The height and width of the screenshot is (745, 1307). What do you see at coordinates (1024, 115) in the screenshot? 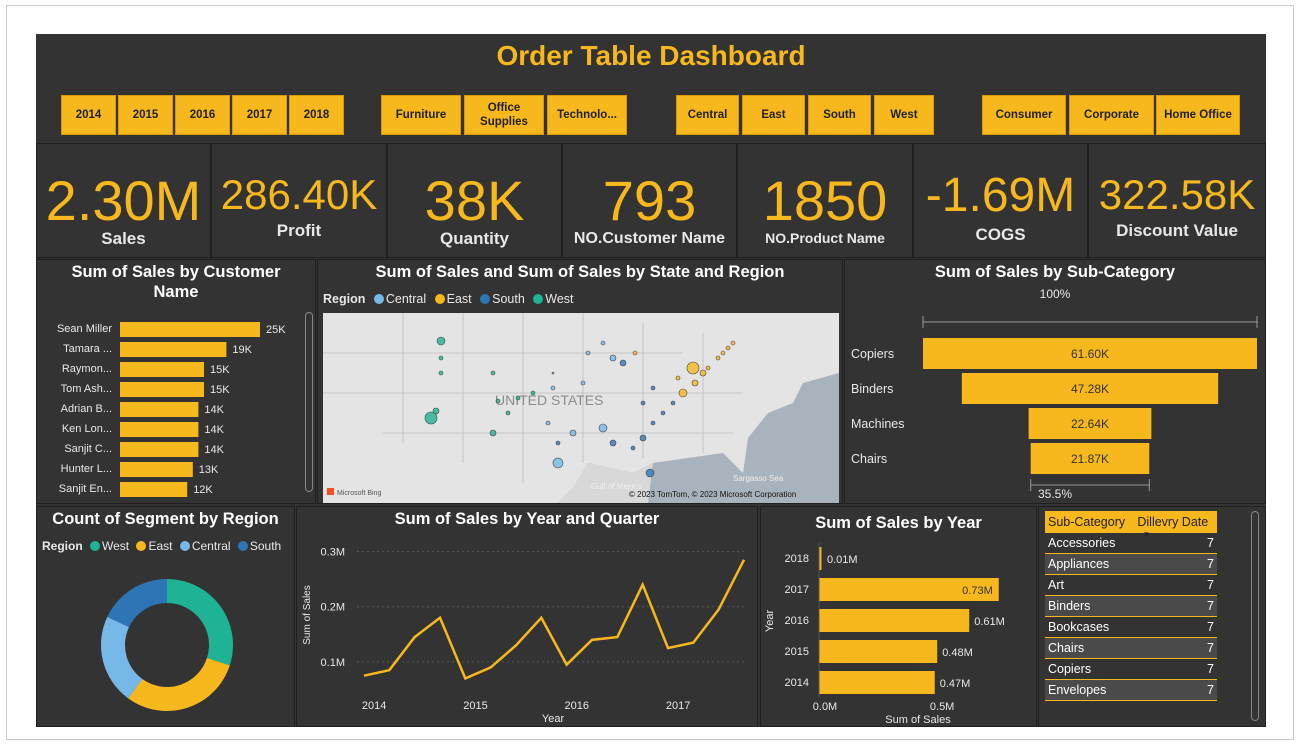
I see `slicer-segment-consumer: Consumer` at bounding box center [1024, 115].